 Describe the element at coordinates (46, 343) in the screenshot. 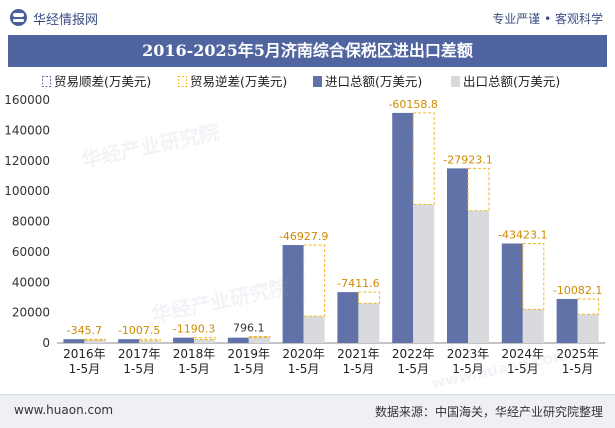

I see `y-tick-label-0: 0` at that location.